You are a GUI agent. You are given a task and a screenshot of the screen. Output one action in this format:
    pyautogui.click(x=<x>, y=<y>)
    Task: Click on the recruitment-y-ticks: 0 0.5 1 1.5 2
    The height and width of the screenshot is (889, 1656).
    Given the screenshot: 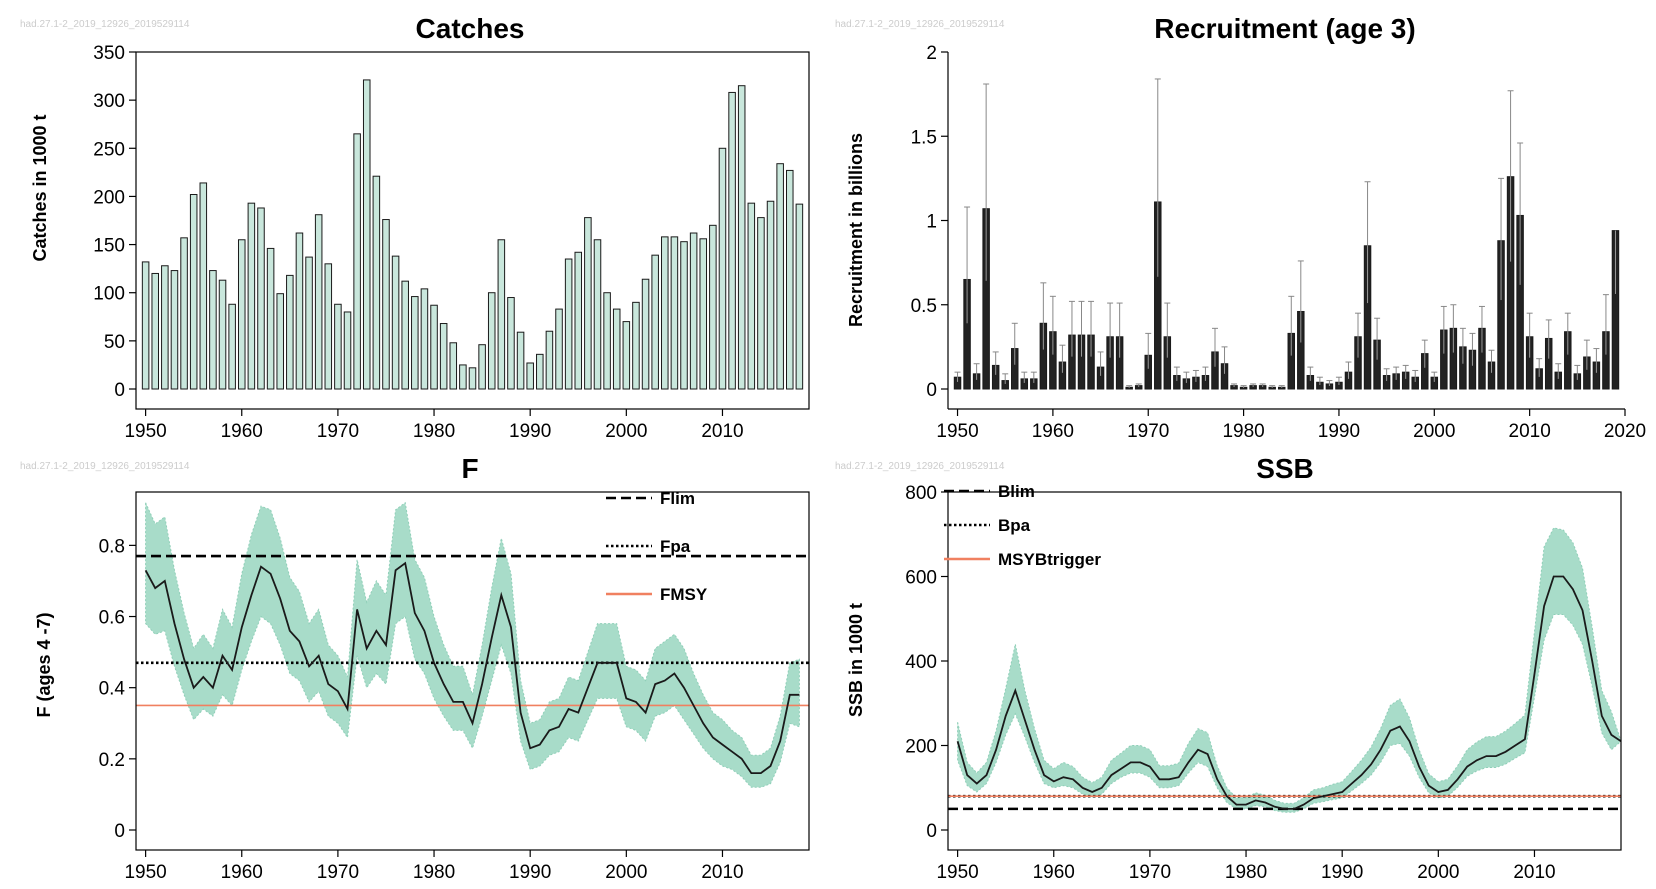 What is the action you would take?
    pyautogui.click(x=929, y=222)
    